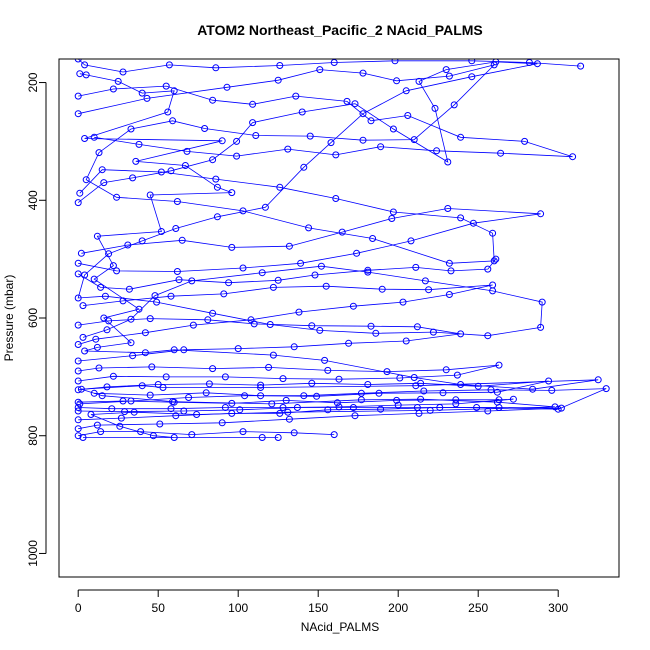 The height and width of the screenshot is (650, 650). Describe the element at coordinates (318, 608) in the screenshot. I see `x-tick-label: 150` at that location.